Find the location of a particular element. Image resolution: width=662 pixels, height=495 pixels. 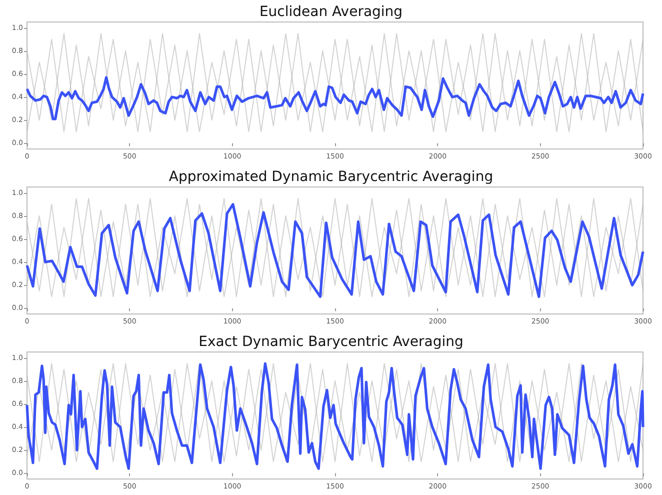

chart-title: Euclidean Averaging is located at coordinates (331, 12).